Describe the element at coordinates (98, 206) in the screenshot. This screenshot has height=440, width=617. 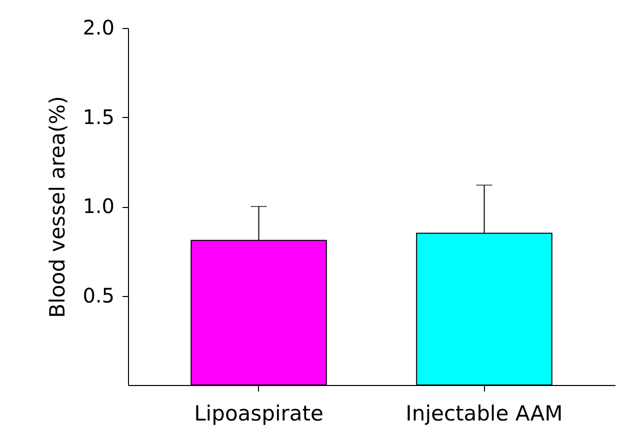
I see `y-tick-label: 1.0` at that location.